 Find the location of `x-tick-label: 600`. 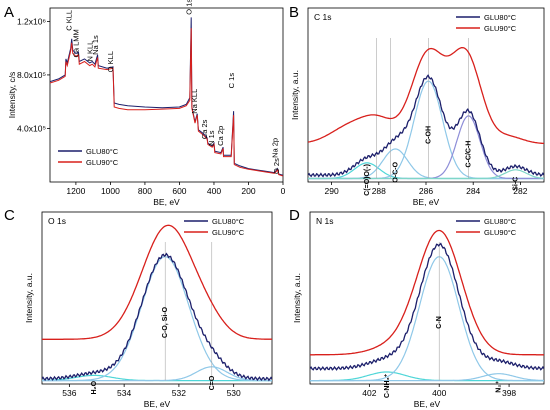

x-tick-label: 600 is located at coordinates (179, 191).